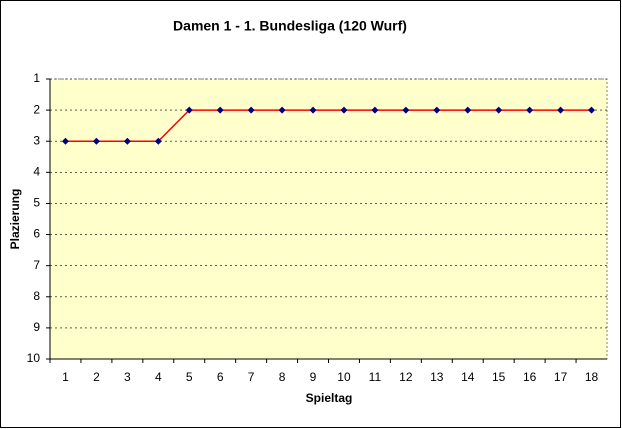 The height and width of the screenshot is (429, 622). I want to click on y-tick-label: 5, so click(36, 203).